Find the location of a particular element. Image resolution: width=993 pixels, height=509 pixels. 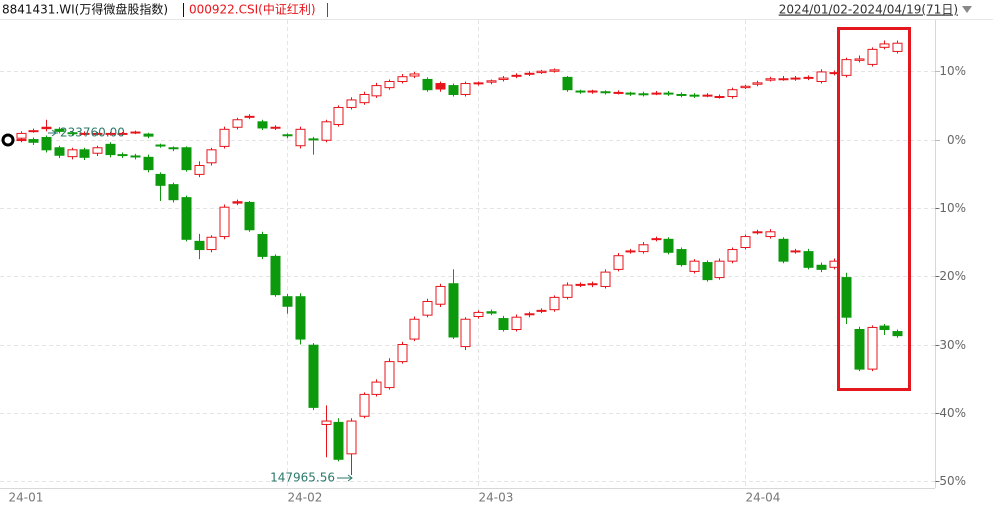

y-tick-label: -10% is located at coordinates (950, 208).